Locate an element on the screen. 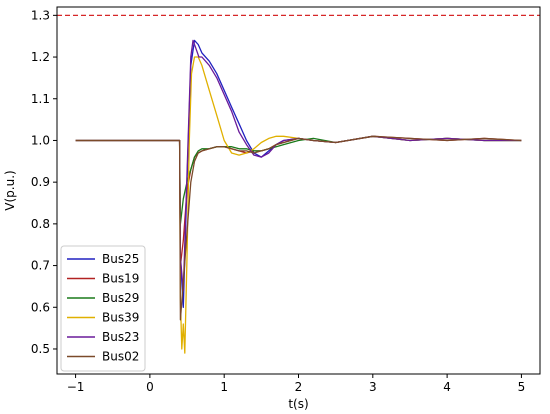  x-tick-label: 1 is located at coordinates (224, 387).